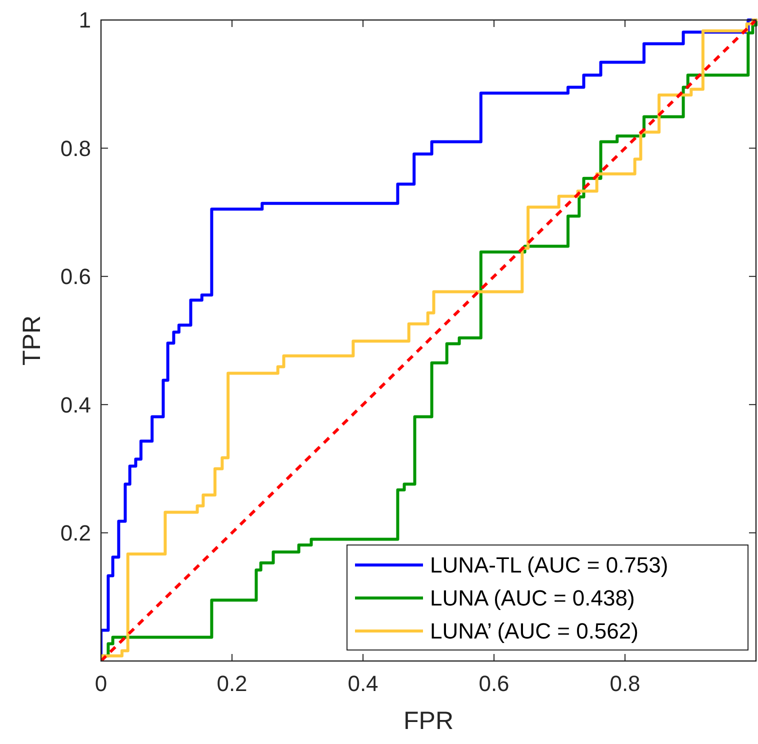 The width and height of the screenshot is (758, 744). What do you see at coordinates (75, 148) in the screenshot?
I see `y-tick-label: 0.8` at bounding box center [75, 148].